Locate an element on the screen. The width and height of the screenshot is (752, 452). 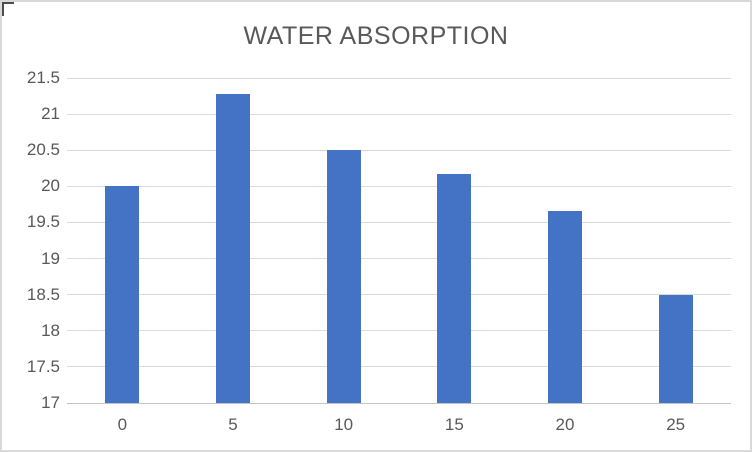
x-axis-category-label: 20 is located at coordinates (565, 424).